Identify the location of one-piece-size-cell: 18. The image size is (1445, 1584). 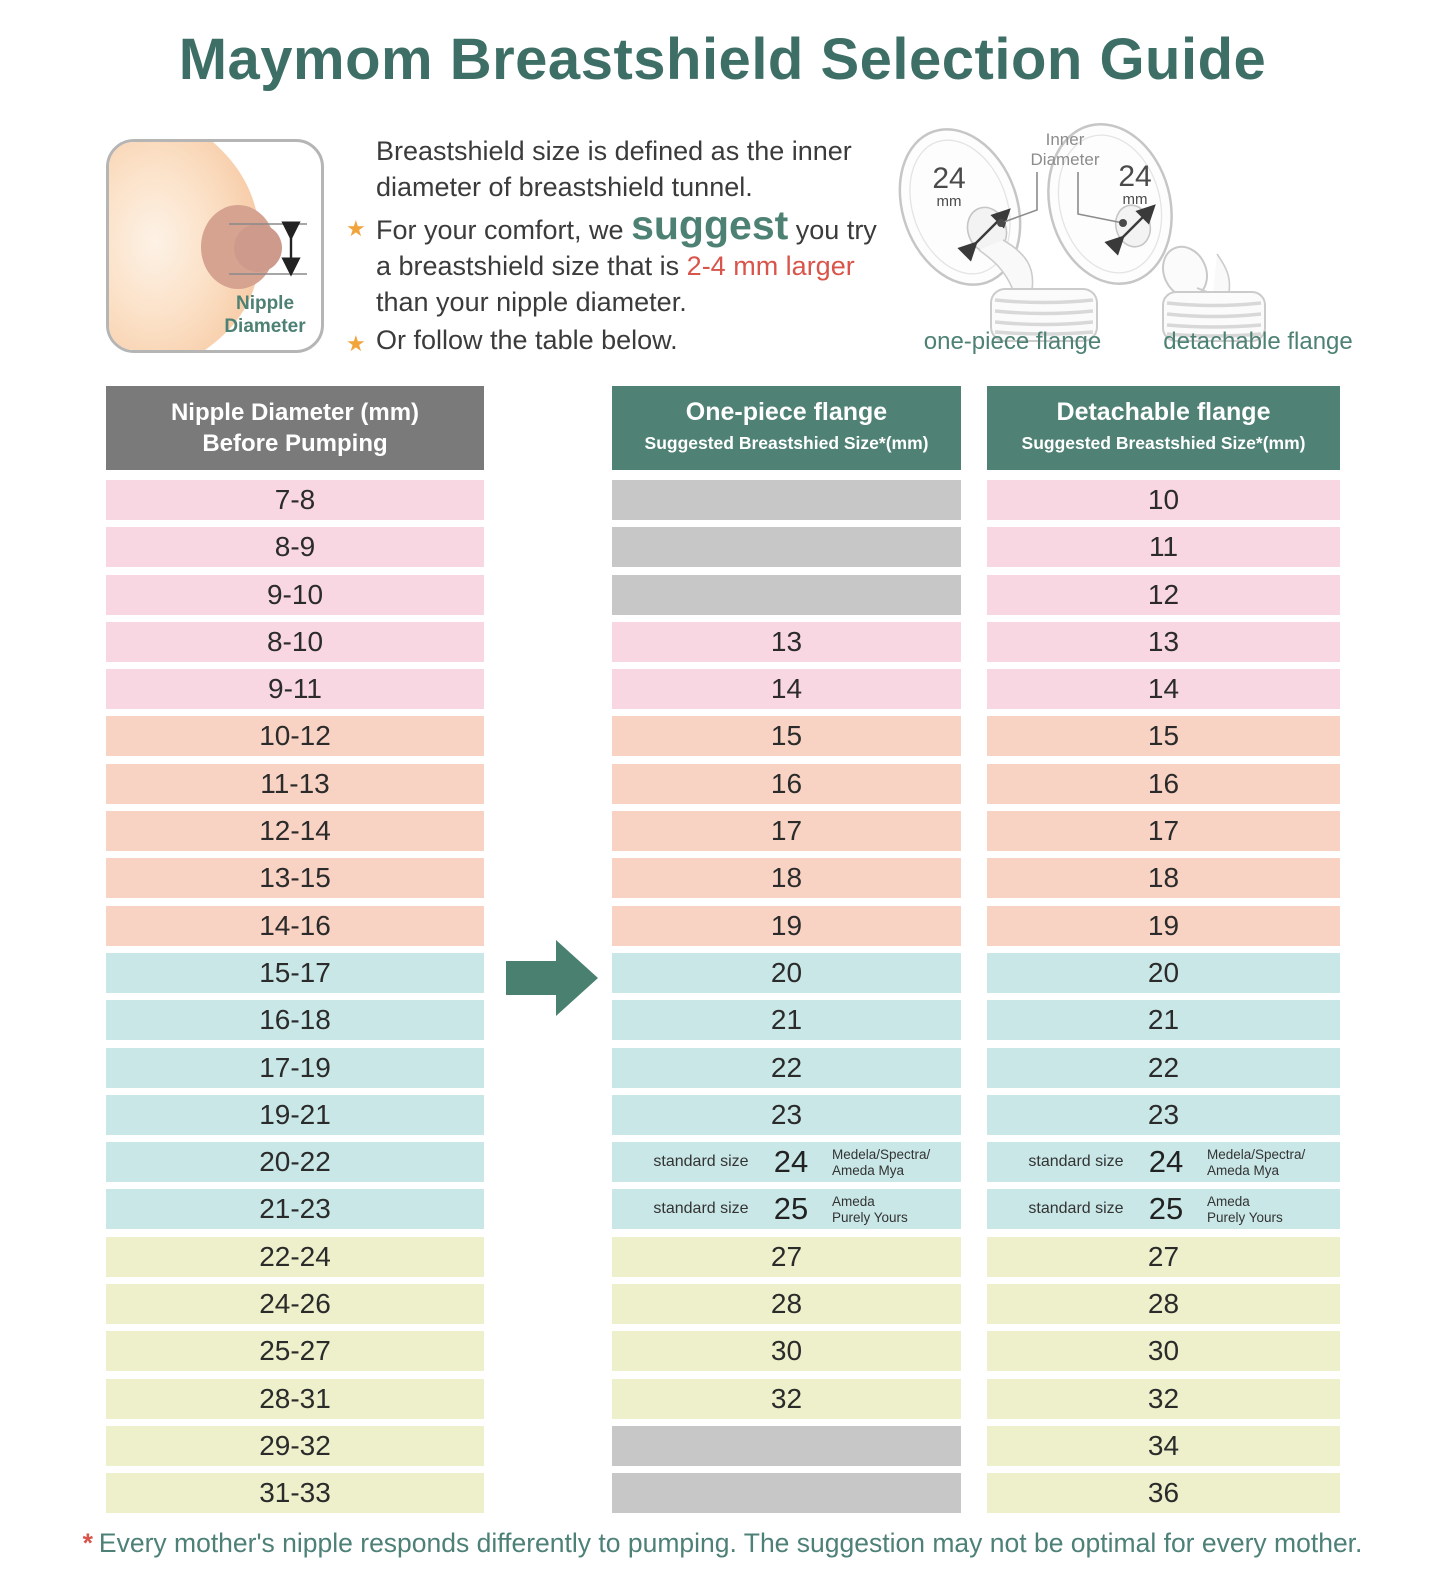
(786, 878).